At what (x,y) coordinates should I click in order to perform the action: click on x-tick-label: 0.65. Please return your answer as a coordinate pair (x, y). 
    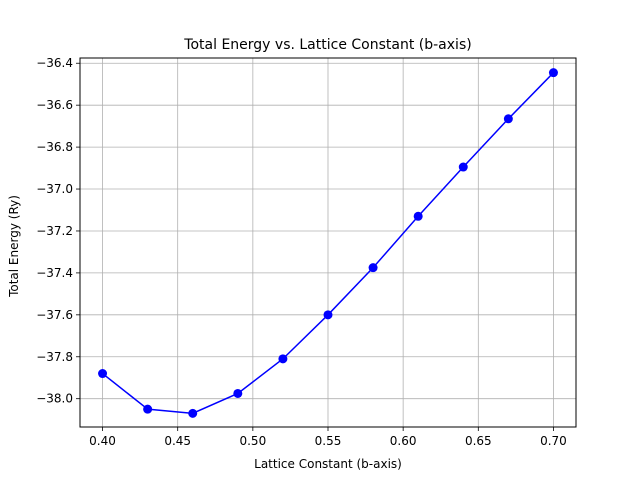
    Looking at the image, I should click on (478, 441).